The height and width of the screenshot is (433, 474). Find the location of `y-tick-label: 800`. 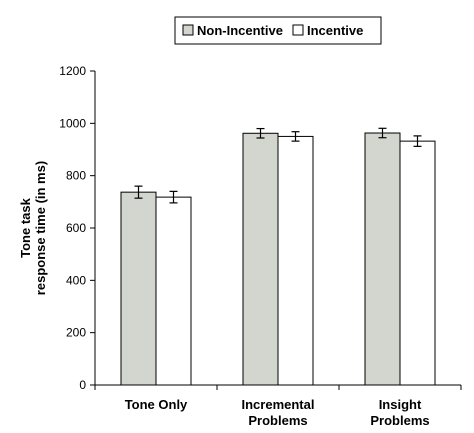

y-tick-label: 800 is located at coordinates (76, 176).